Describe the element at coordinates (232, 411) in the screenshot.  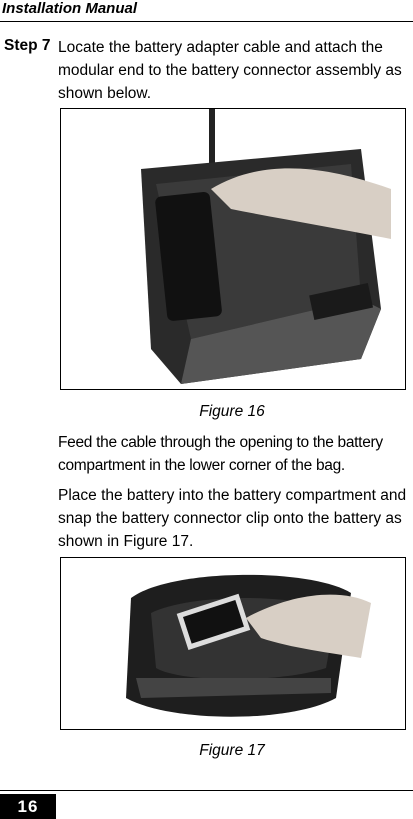
I see `figure-caption: Figure 16` at that location.